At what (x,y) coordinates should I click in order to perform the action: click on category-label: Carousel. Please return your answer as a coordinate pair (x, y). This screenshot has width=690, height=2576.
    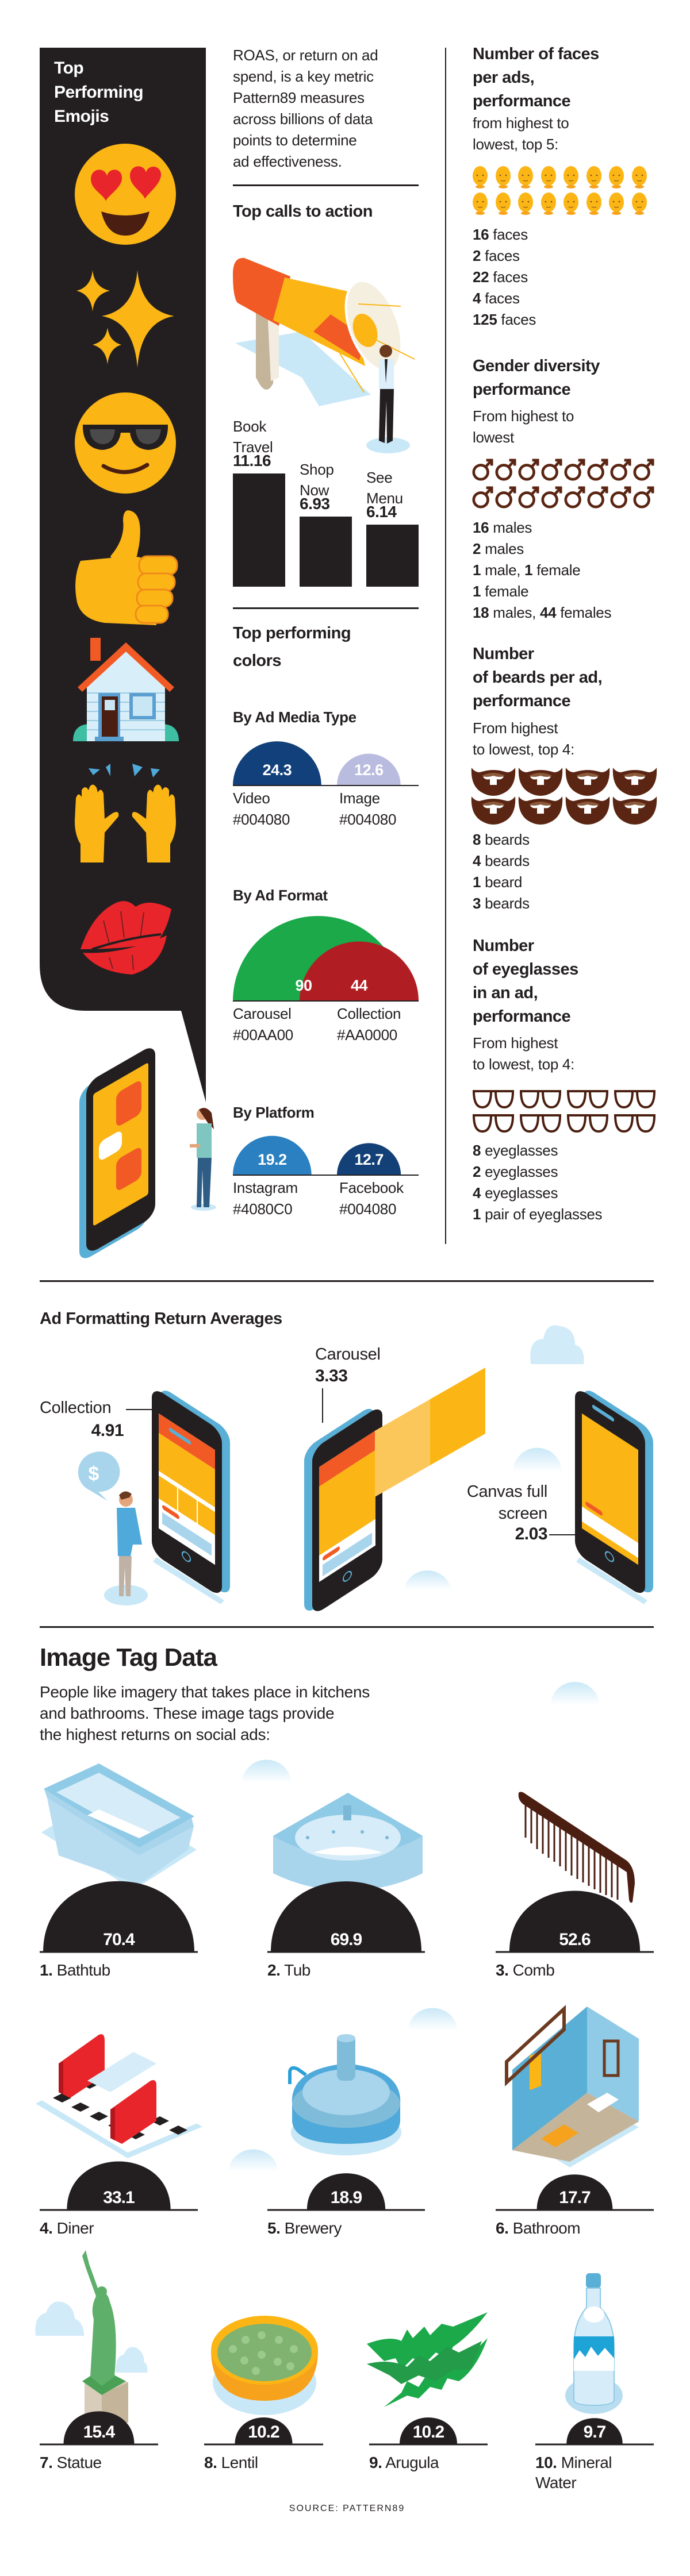
    Looking at the image, I should click on (262, 1013).